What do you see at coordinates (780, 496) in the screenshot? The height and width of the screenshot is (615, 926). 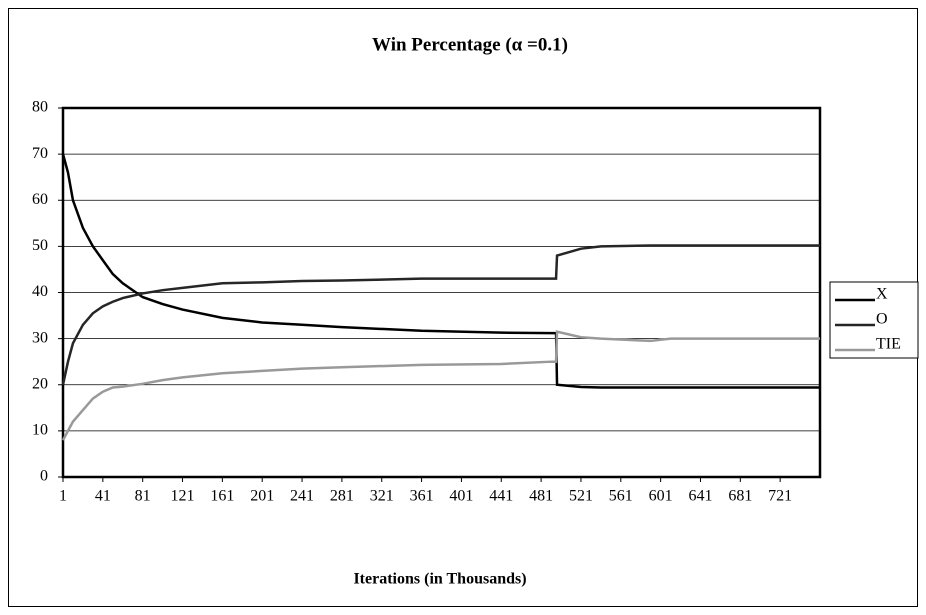 I see `x-tick-label: 721` at bounding box center [780, 496].